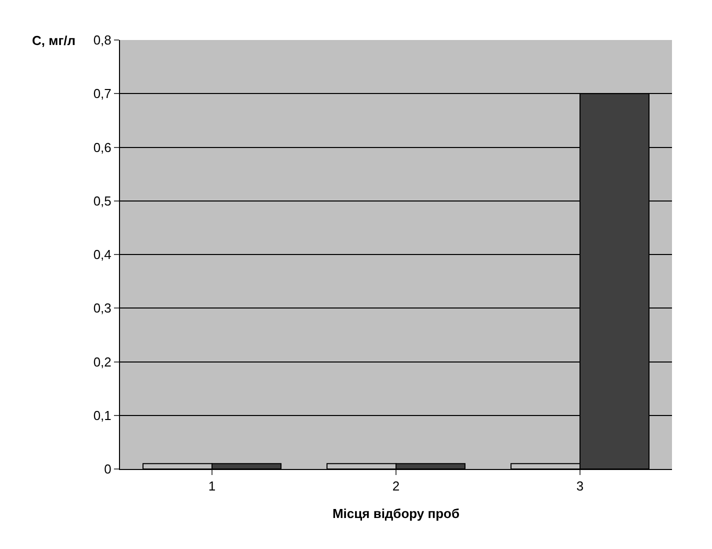  What do you see at coordinates (102, 40) in the screenshot?
I see `y-tick-label: 0,8` at bounding box center [102, 40].